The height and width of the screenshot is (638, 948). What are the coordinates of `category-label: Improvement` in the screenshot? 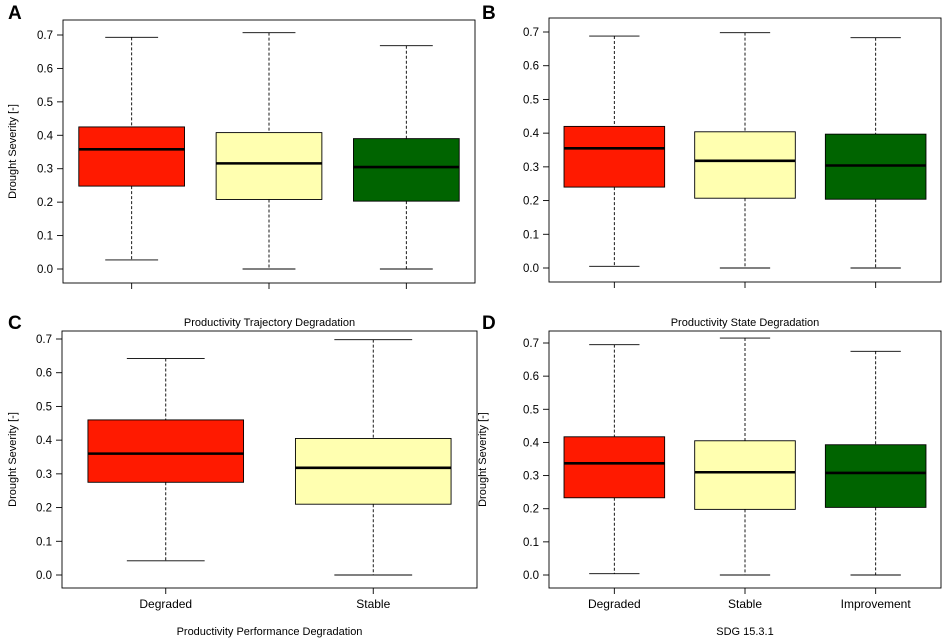 It's located at (876, 604).